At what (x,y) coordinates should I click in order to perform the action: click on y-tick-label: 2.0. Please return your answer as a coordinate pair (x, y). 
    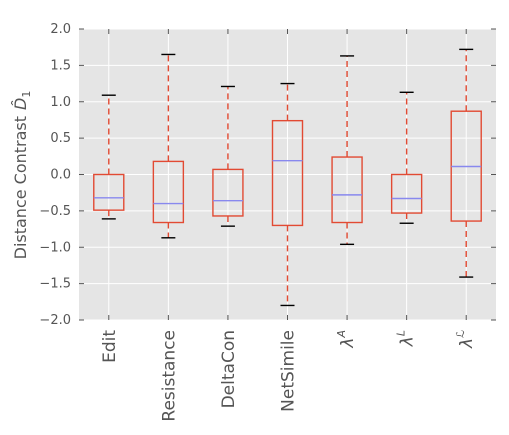
    Looking at the image, I should click on (60, 29).